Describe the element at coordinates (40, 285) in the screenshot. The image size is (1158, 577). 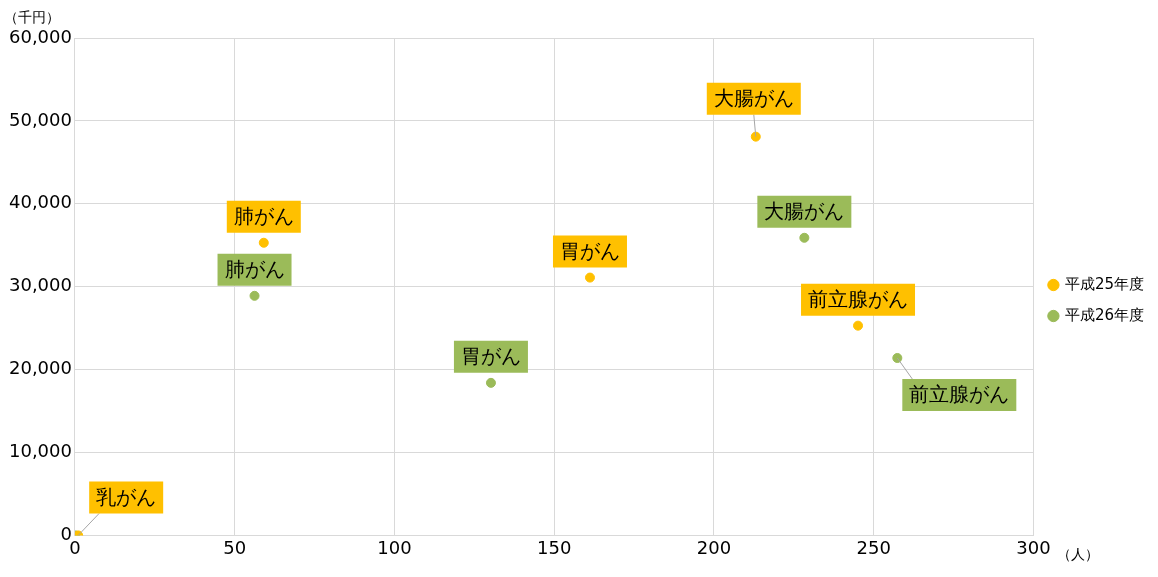
I see `y-tick-label: 30,000` at that location.